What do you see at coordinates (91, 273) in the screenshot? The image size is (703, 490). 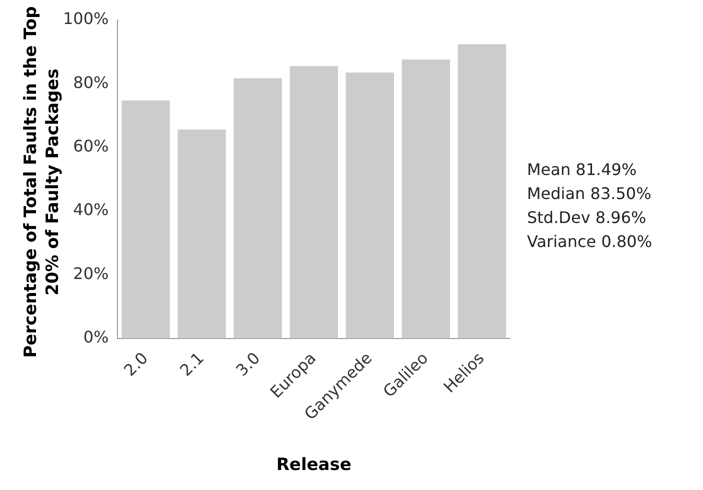 I see `y-tick-label: 20%` at bounding box center [91, 273].